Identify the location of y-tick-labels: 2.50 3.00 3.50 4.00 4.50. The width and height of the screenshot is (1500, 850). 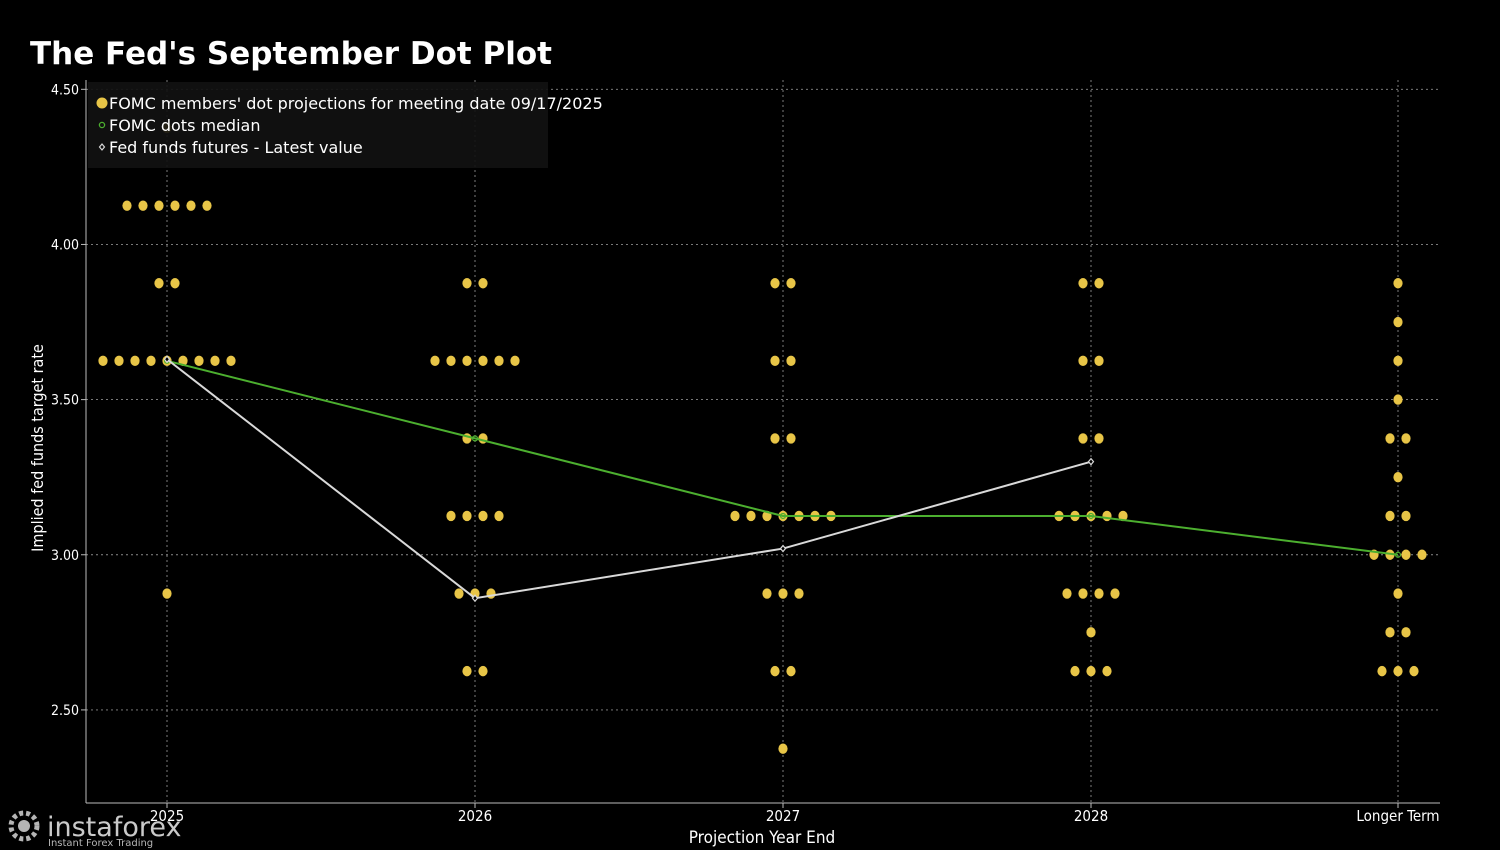
(65, 400).